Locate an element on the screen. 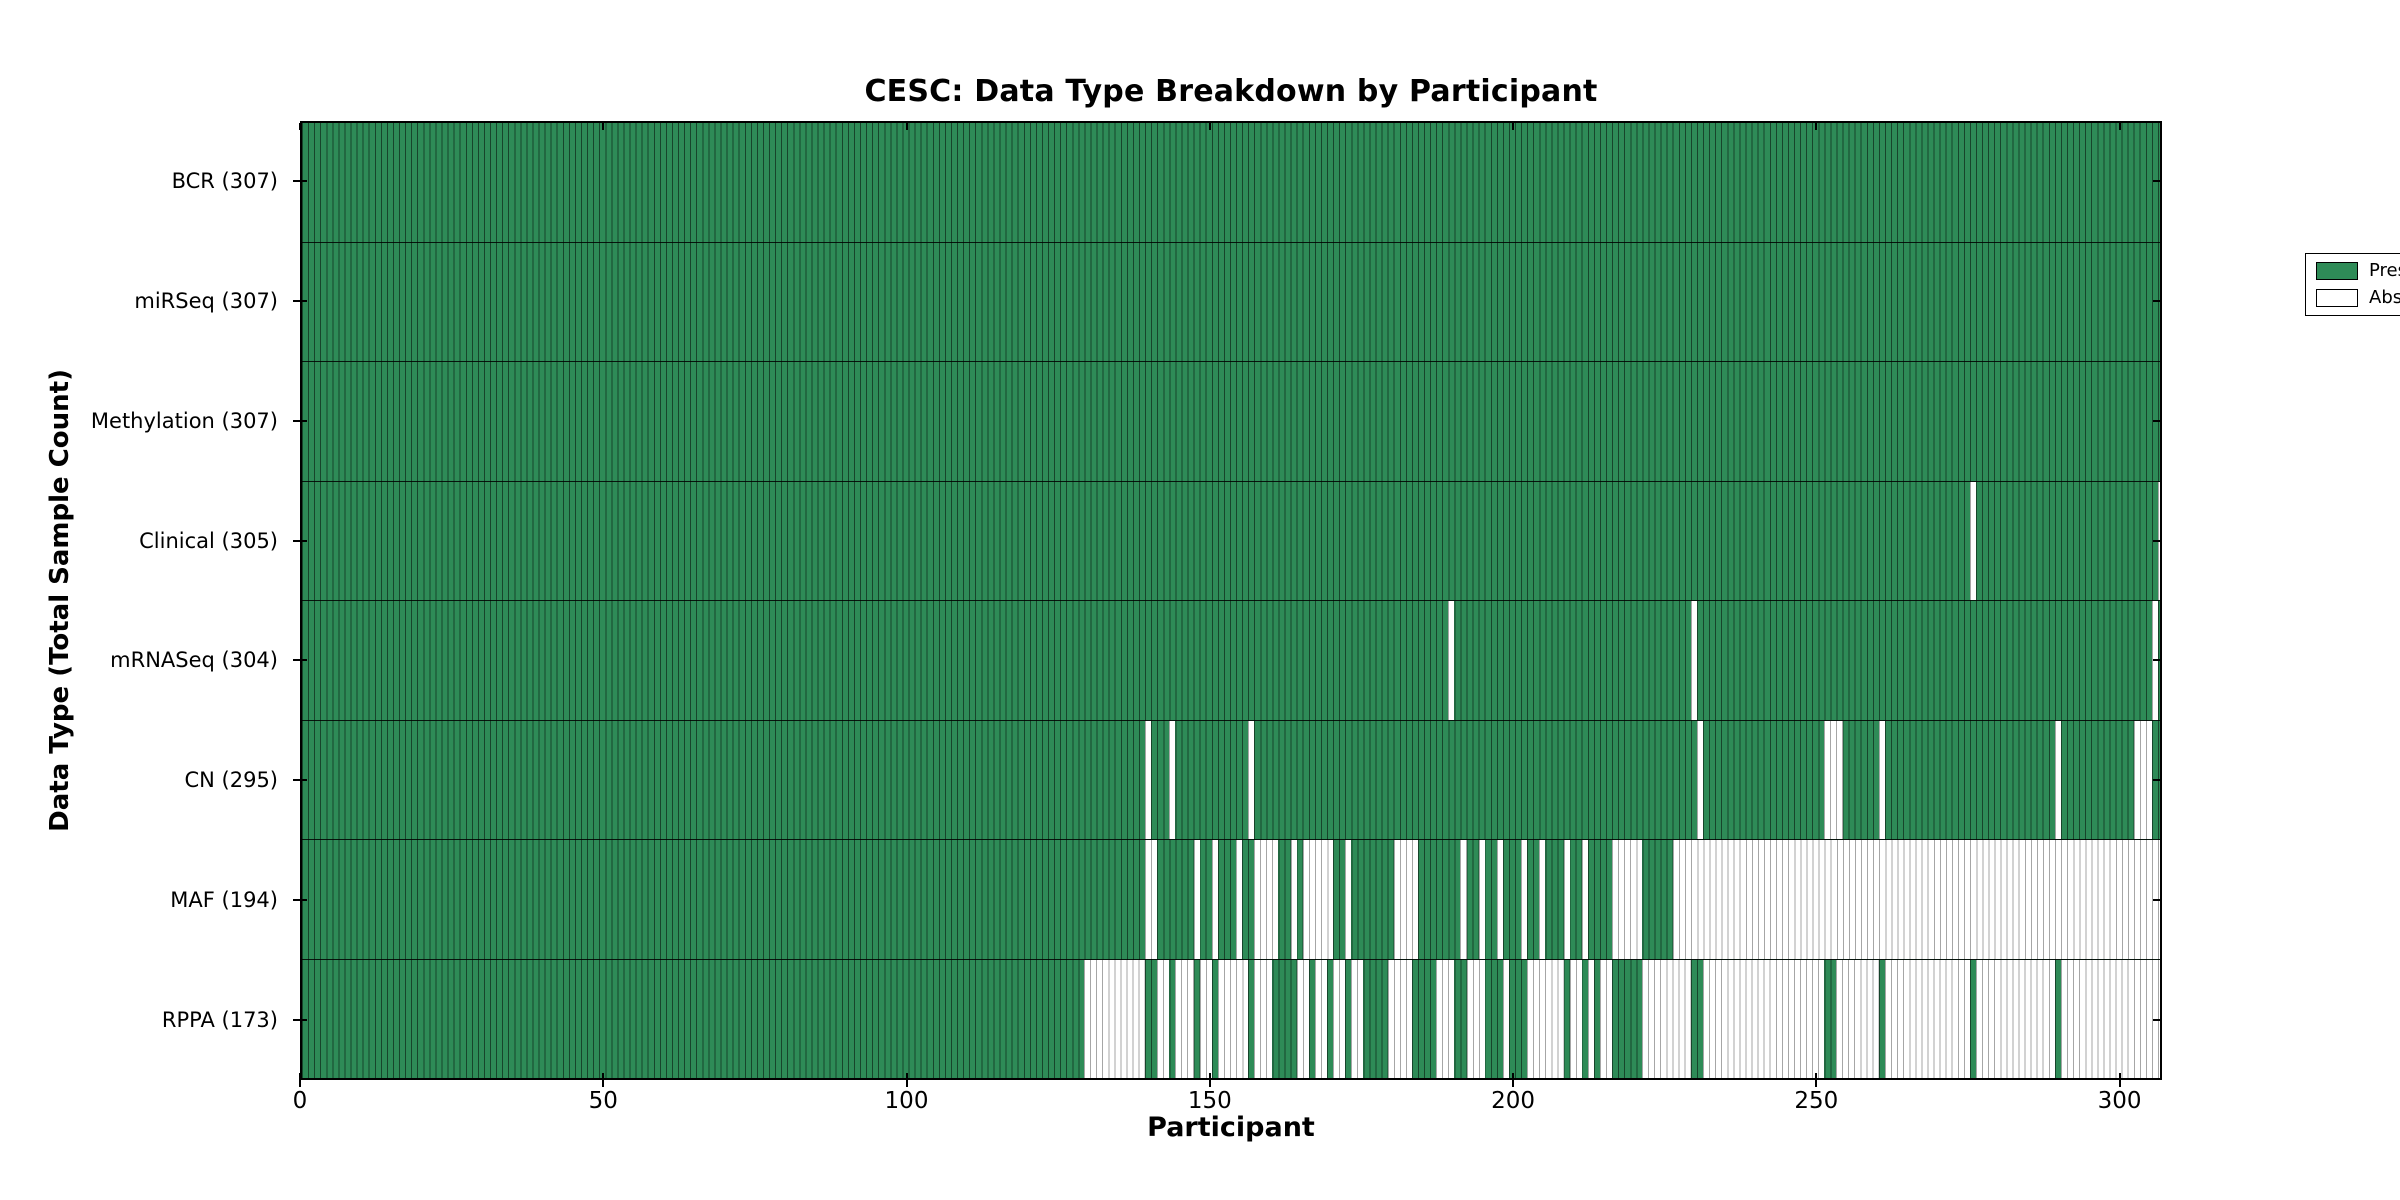 The width and height of the screenshot is (2400, 1200). x-tick-label: 150 is located at coordinates (1209, 1101).